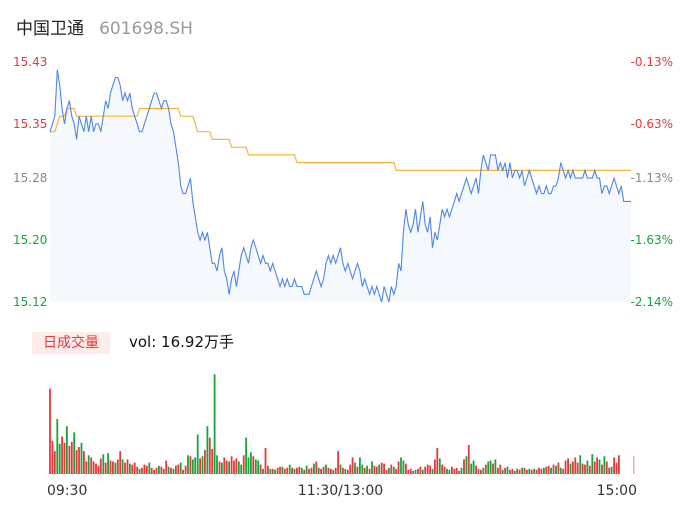 The height and width of the screenshot is (524, 686). What do you see at coordinates (652, 302) in the screenshot?
I see `percent-tick-label: -2.14%` at bounding box center [652, 302].